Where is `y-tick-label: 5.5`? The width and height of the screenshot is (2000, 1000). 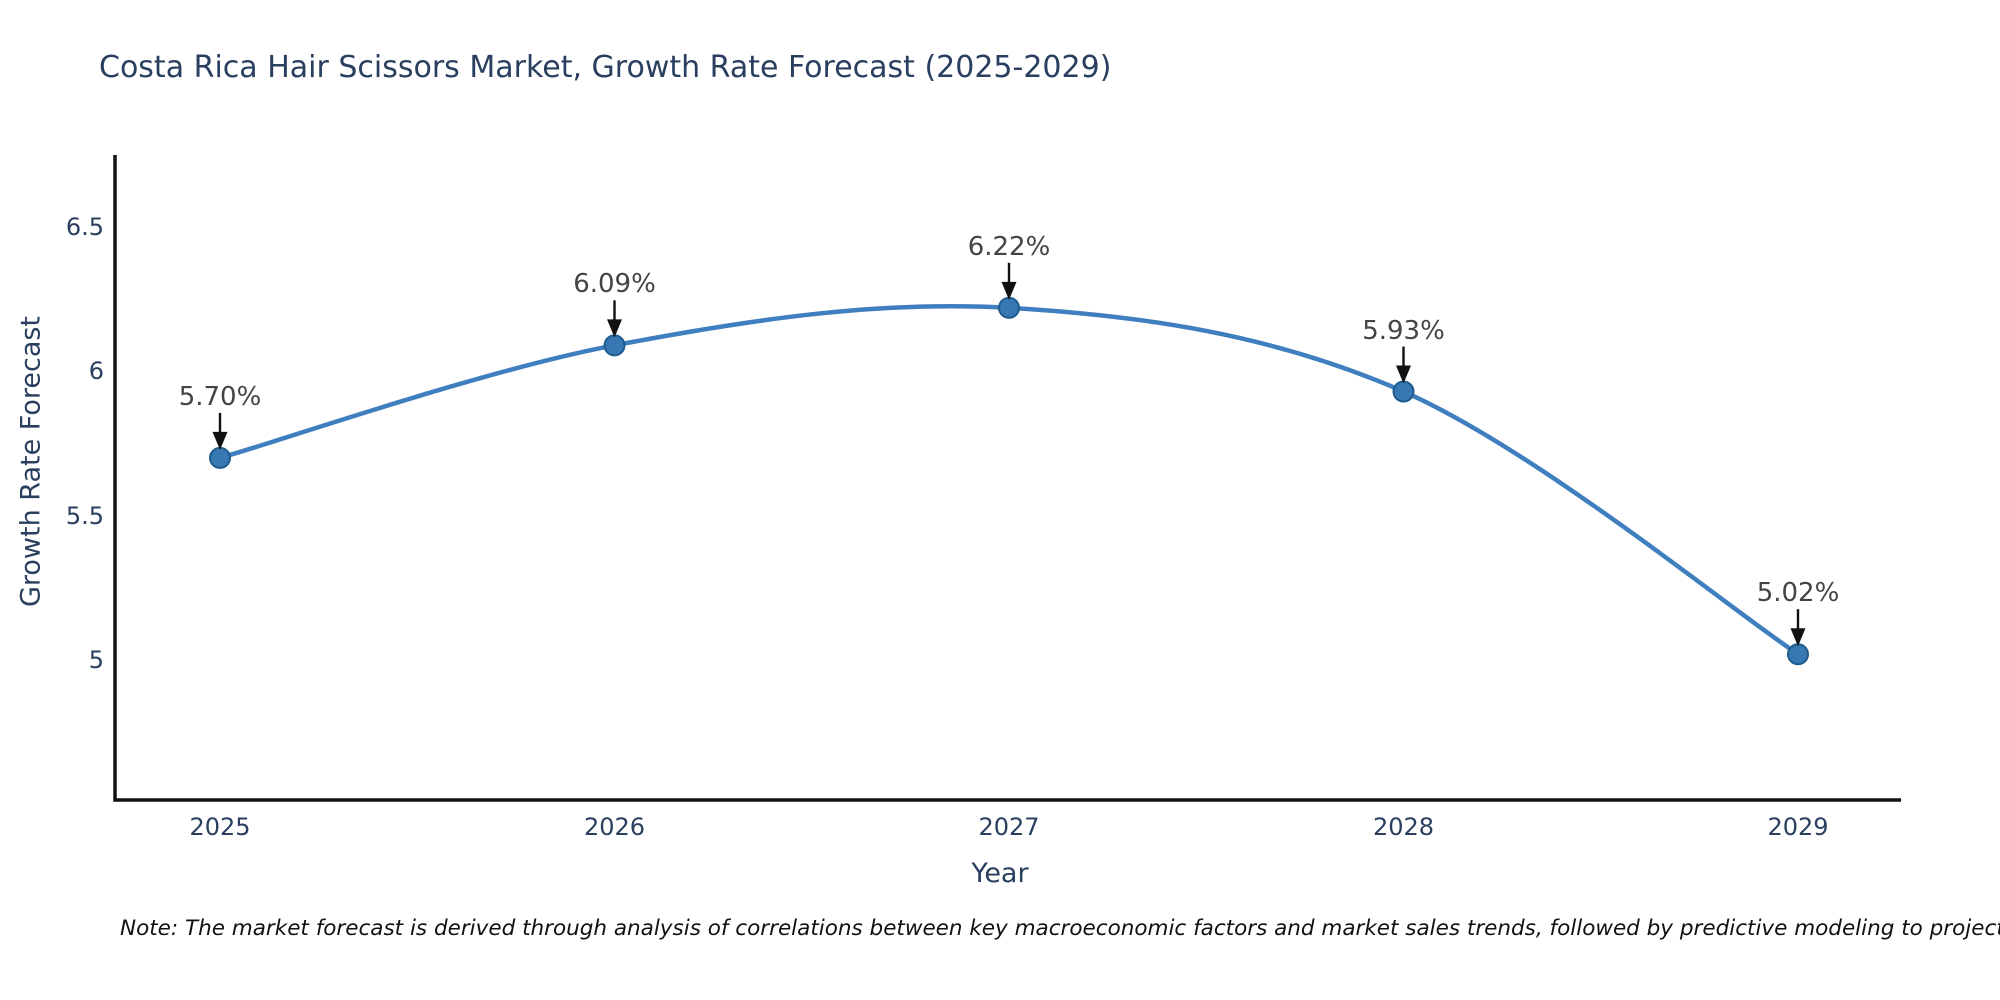 y-tick-label: 5.5 is located at coordinates (84, 515).